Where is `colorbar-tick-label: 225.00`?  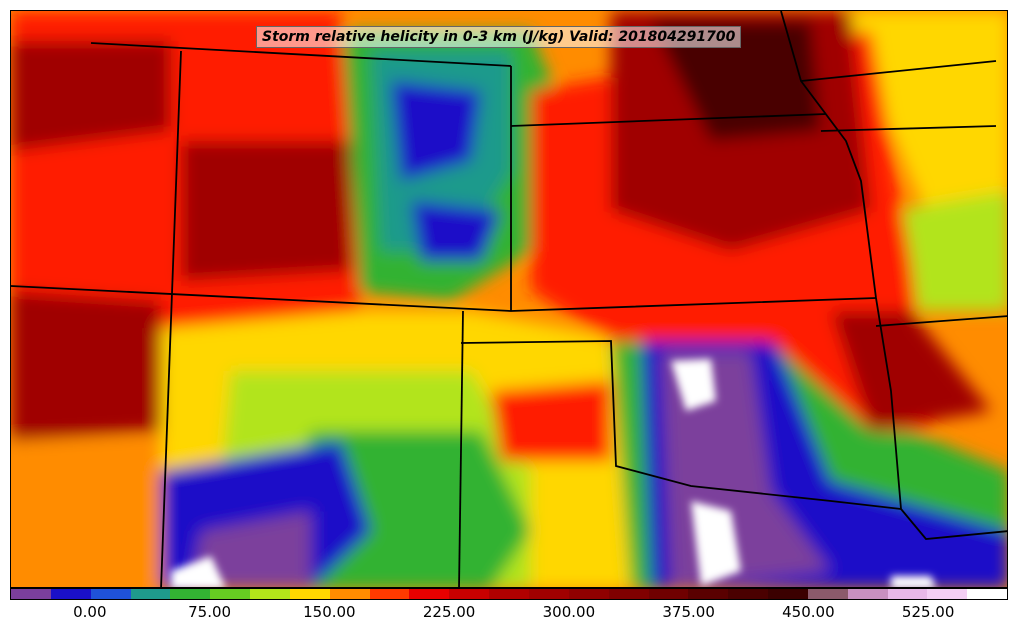
colorbar-tick-label: 225.00 is located at coordinates (449, 612).